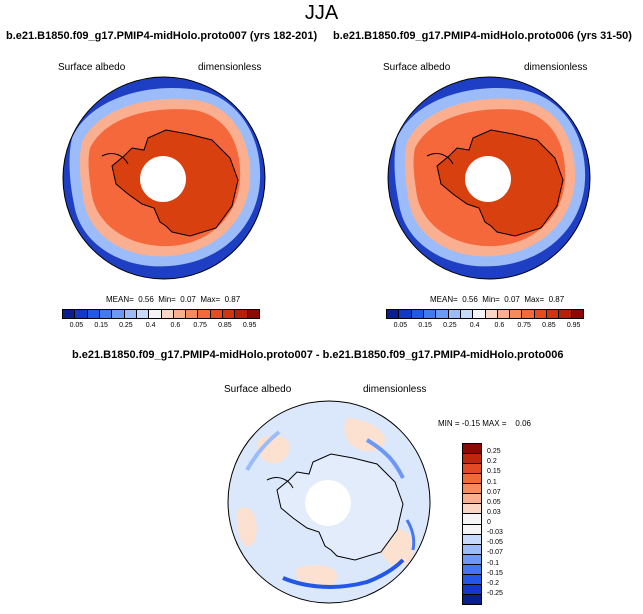 The height and width of the screenshot is (614, 643). I want to click on diff-patch-positive, so click(246, 527).